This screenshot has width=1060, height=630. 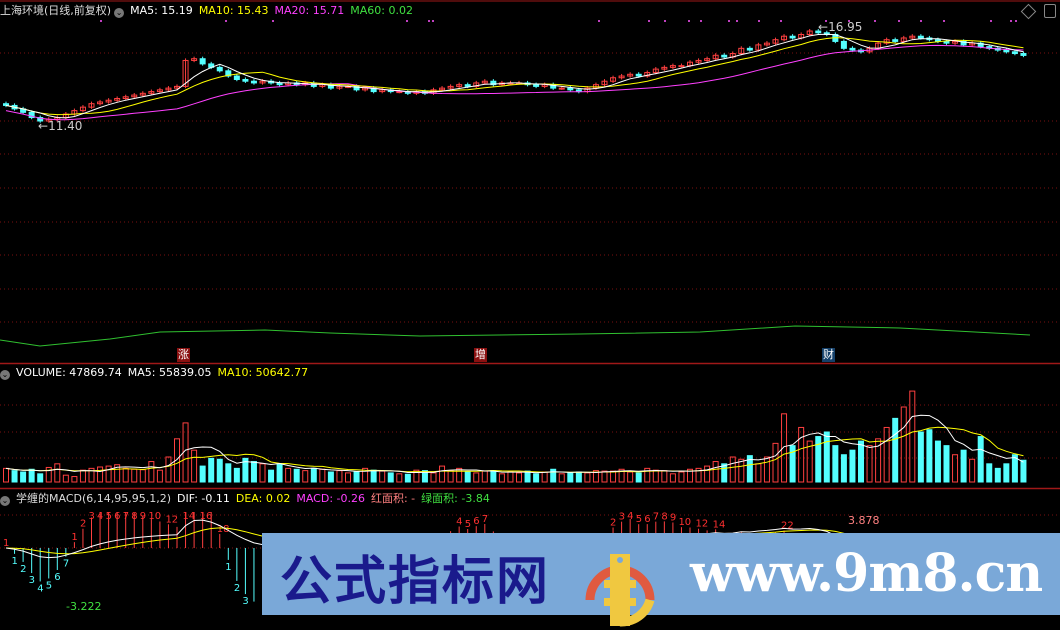 I want to click on panel-toggle-icon, so click(x=1050, y=11).